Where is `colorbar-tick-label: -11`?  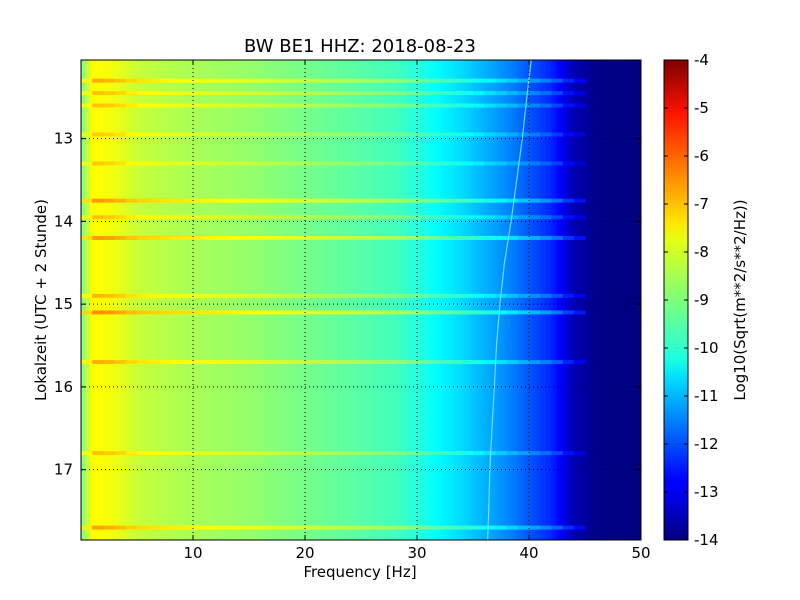 colorbar-tick-label: -11 is located at coordinates (706, 396).